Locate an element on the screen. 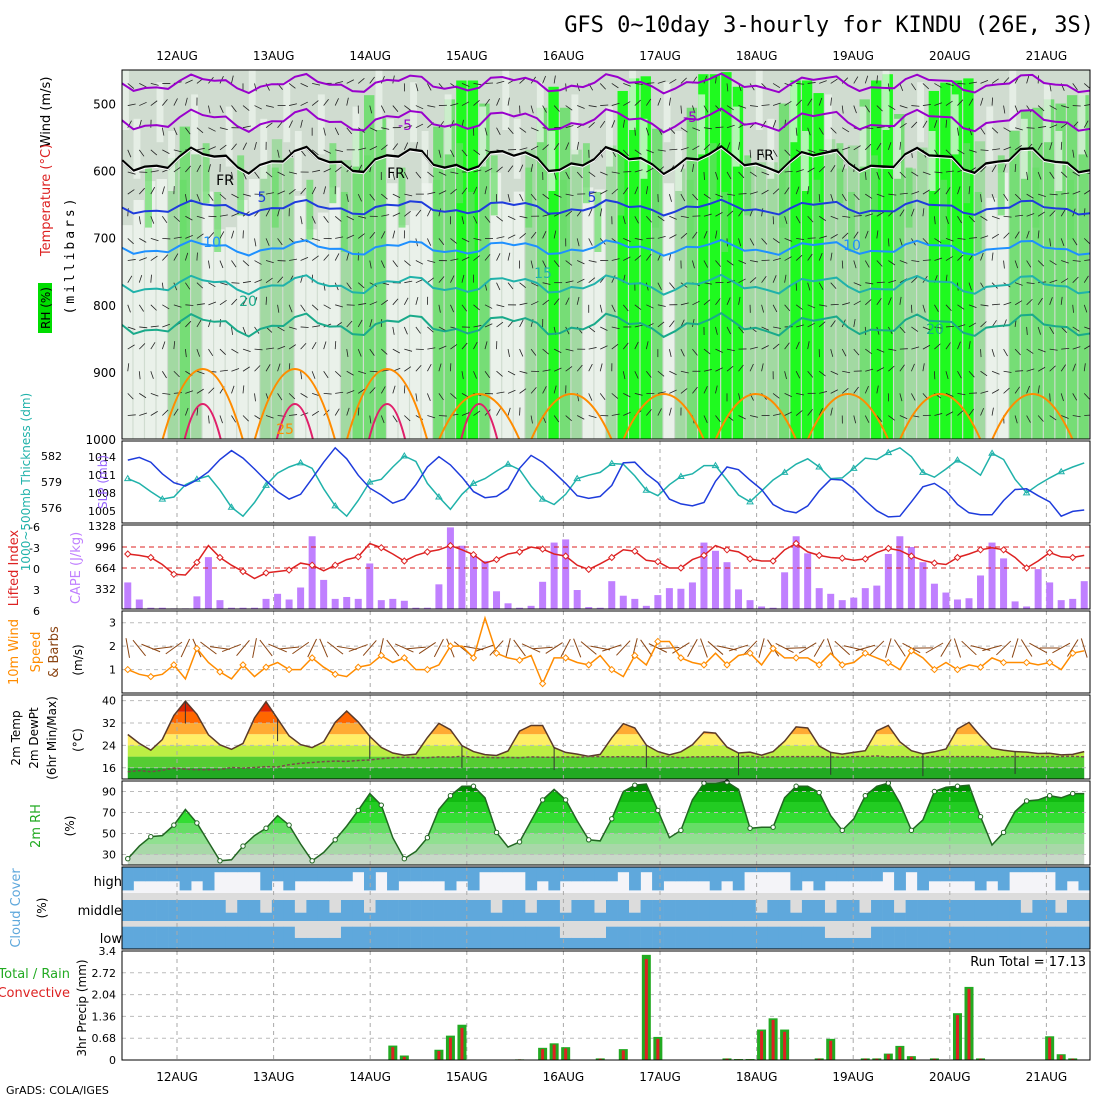 This screenshot has width=1100, height=1100. date-label-top: 15AUG is located at coordinates (467, 56).